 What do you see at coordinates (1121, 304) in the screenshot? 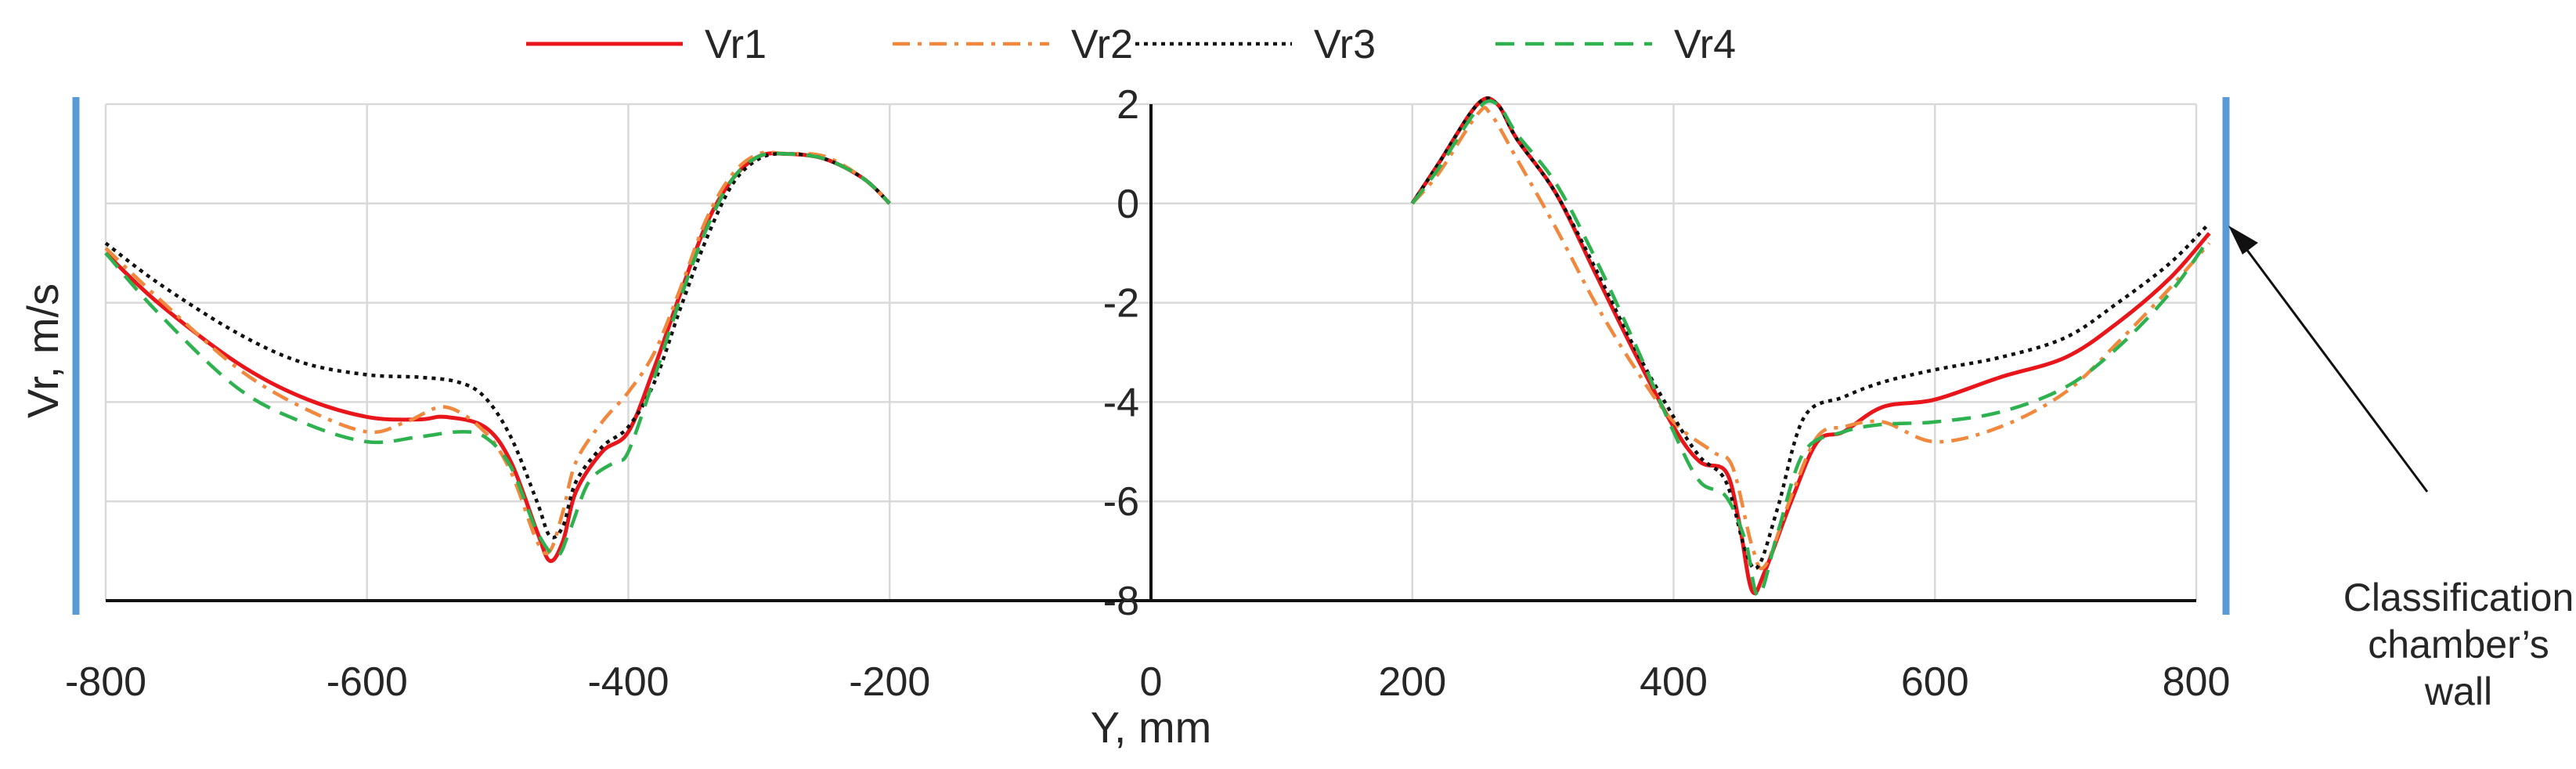
I see `y-tick-label: -2` at bounding box center [1121, 304].